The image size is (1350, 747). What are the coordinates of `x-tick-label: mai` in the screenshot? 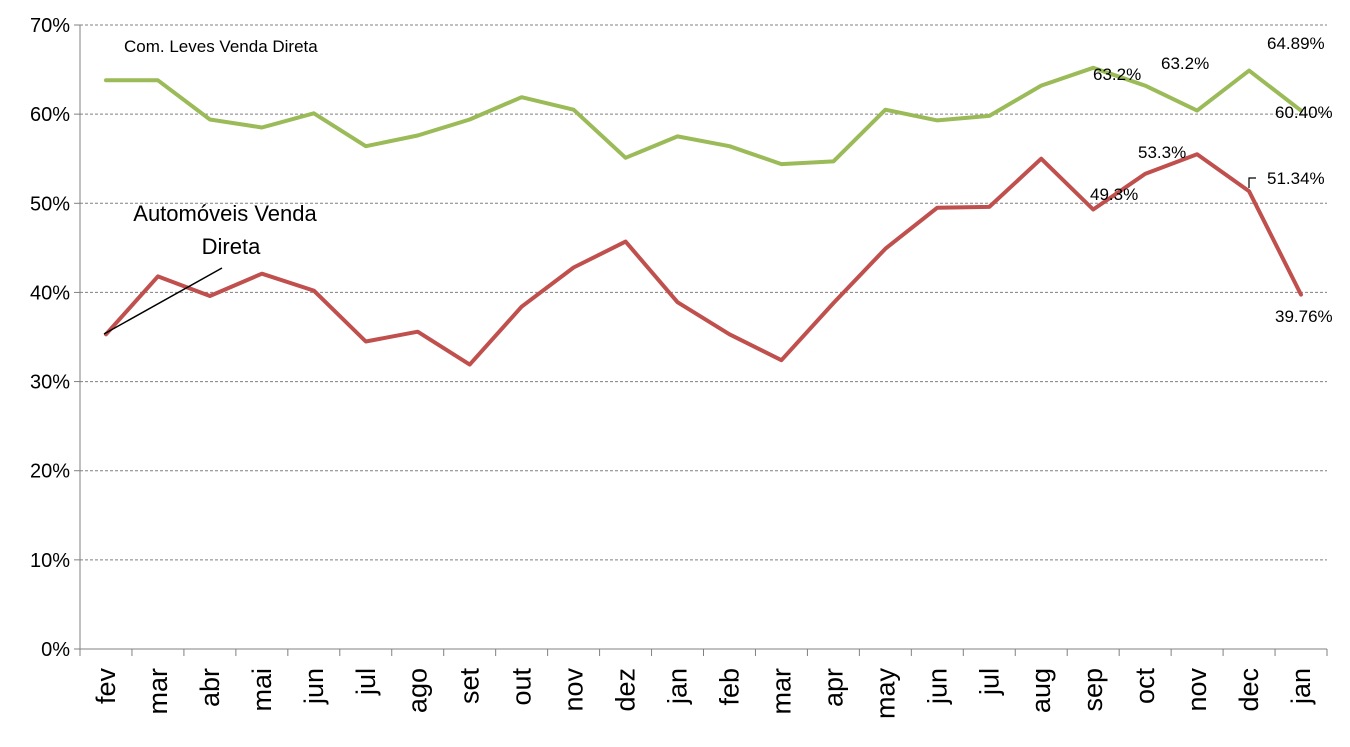 It's located at (262, 690).